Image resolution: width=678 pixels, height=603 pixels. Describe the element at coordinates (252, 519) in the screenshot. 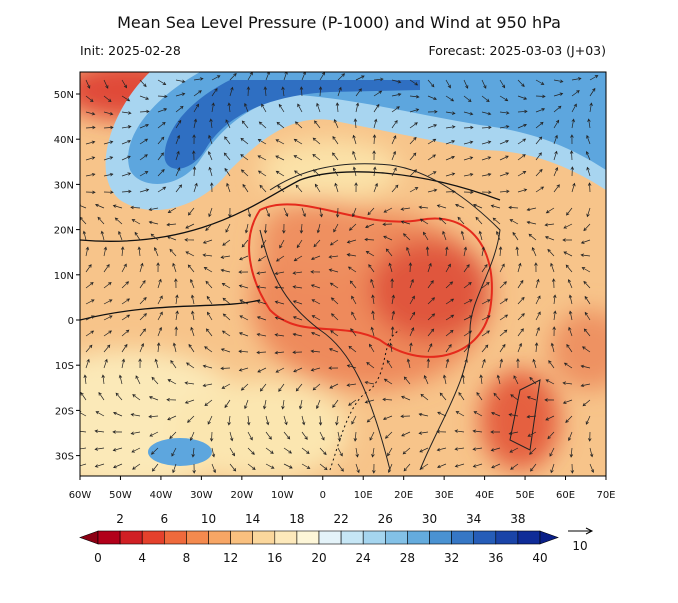

I see `colorbar-upper-label: 14` at that location.